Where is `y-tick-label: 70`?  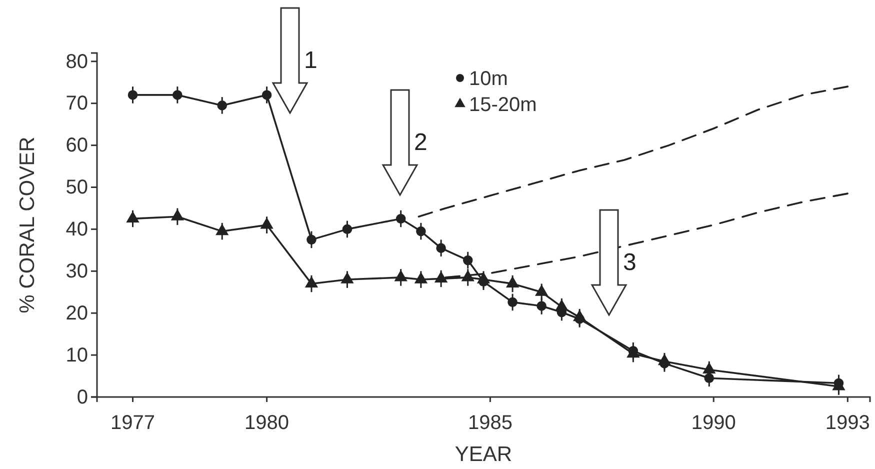
y-tick-label: 70 is located at coordinates (77, 103).